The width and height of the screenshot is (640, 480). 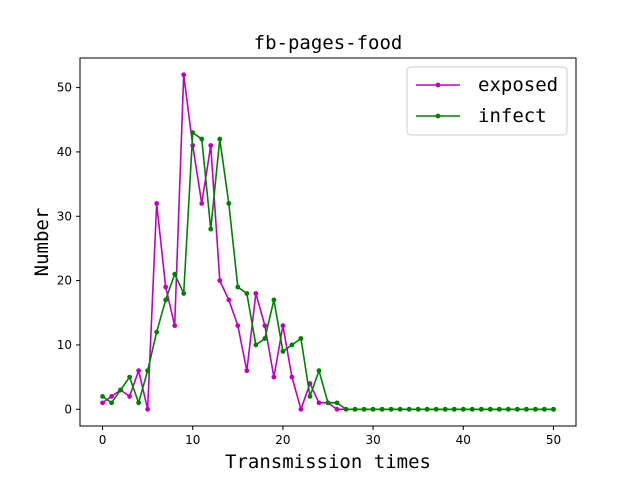 I want to click on legend: exposed infect, so click(x=487, y=101).